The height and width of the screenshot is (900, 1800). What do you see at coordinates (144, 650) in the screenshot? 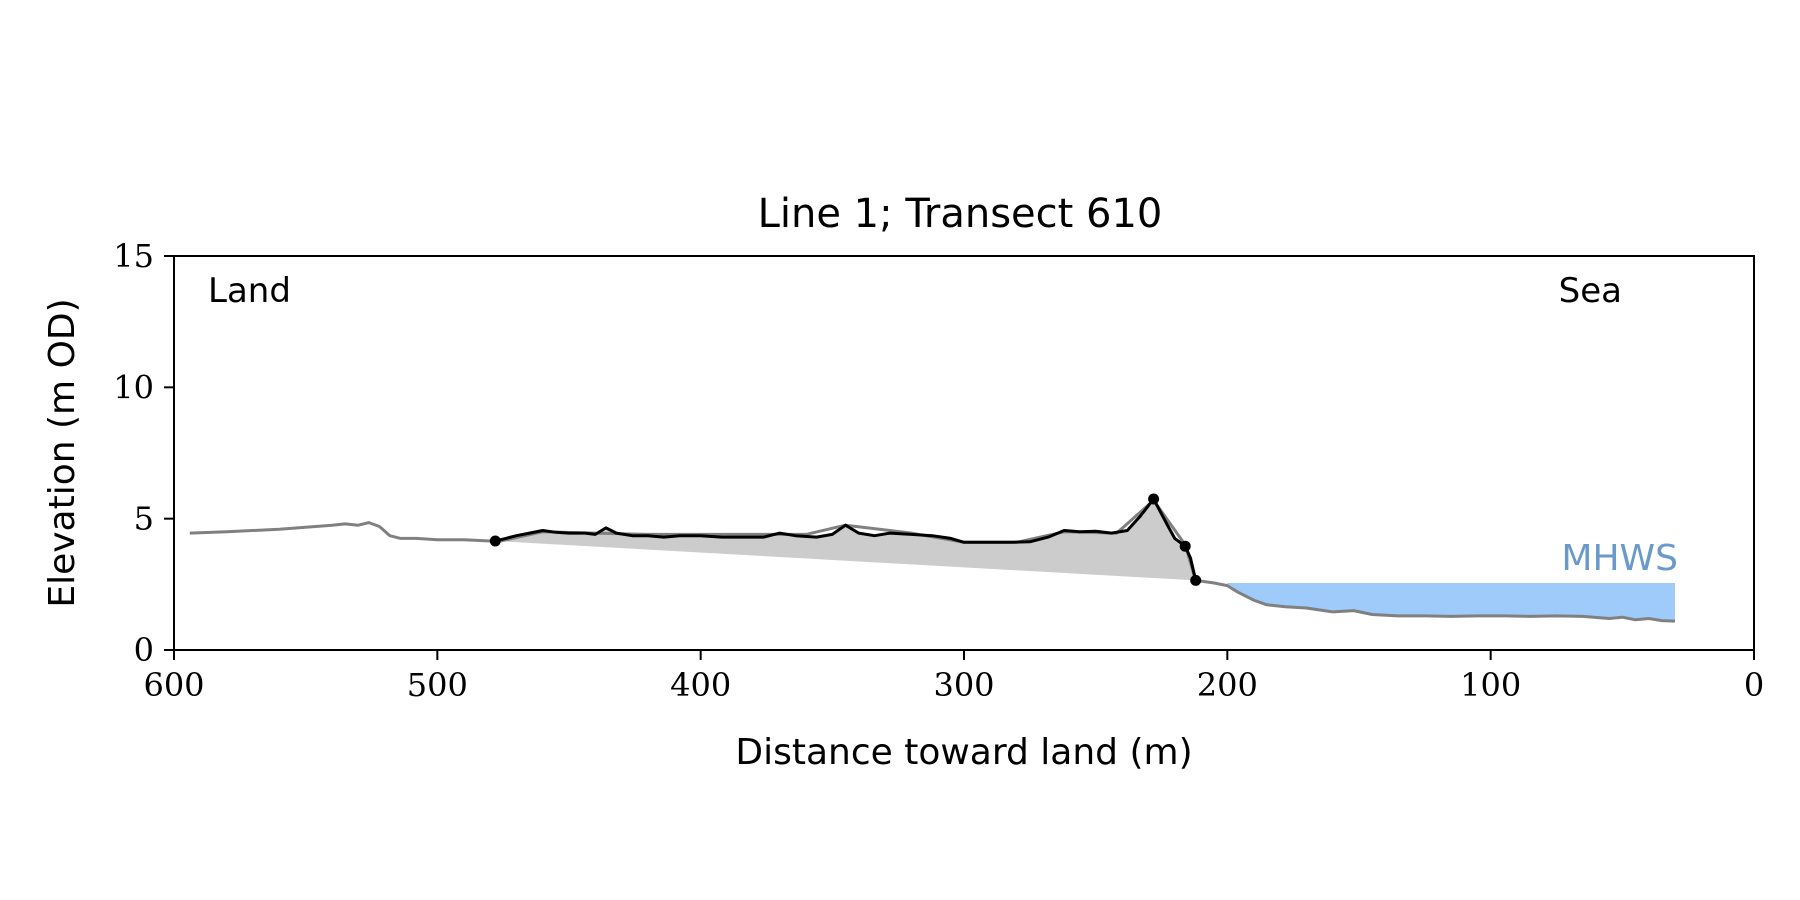
I see `y-tick-label: 0` at bounding box center [144, 650].